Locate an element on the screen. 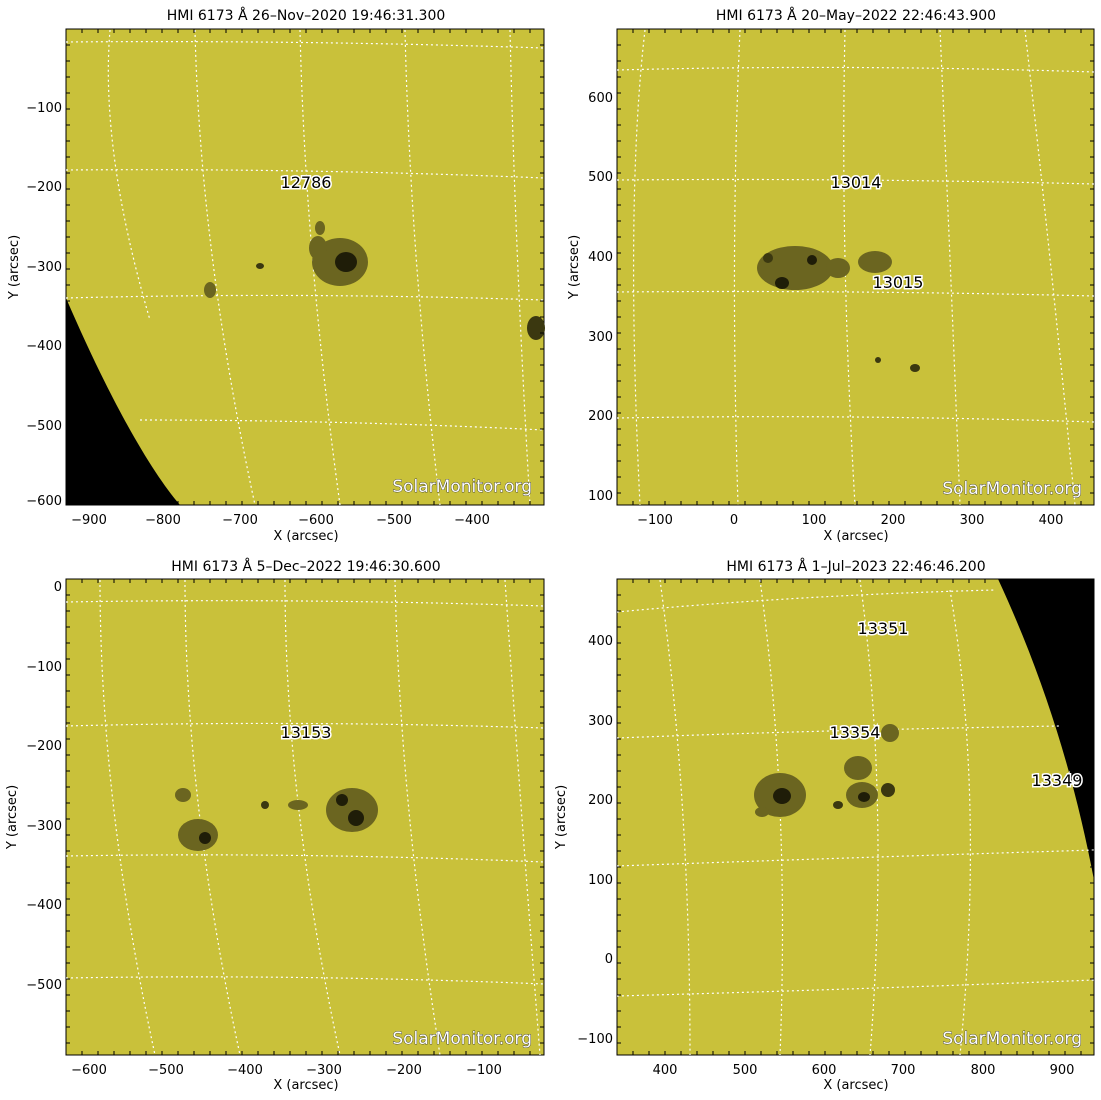  x-tick-label: 500 is located at coordinates (745, 1070).